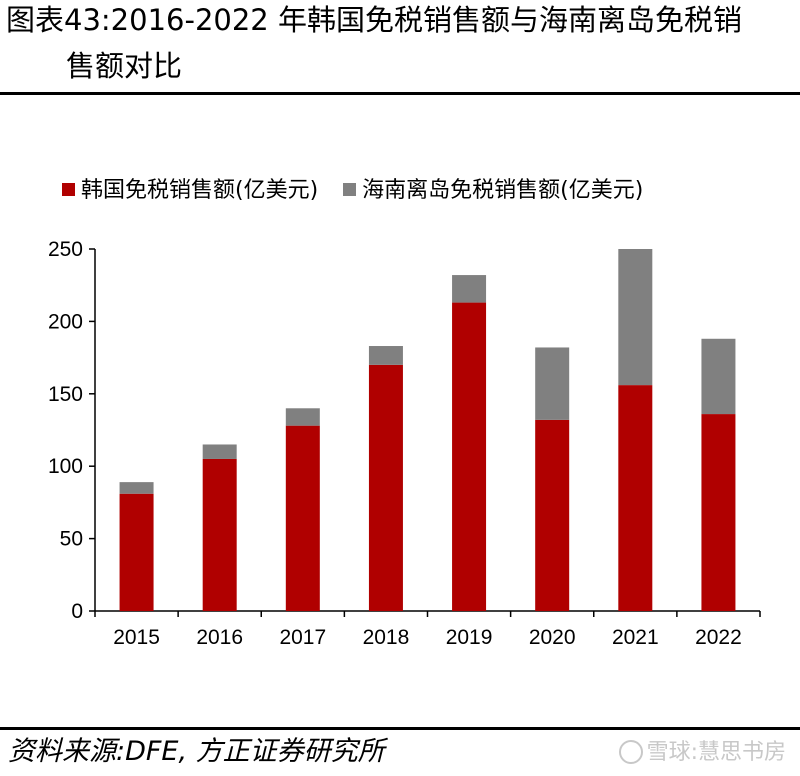 This screenshot has height=776, width=800. I want to click on y-tick-label: 100, so click(65, 466).